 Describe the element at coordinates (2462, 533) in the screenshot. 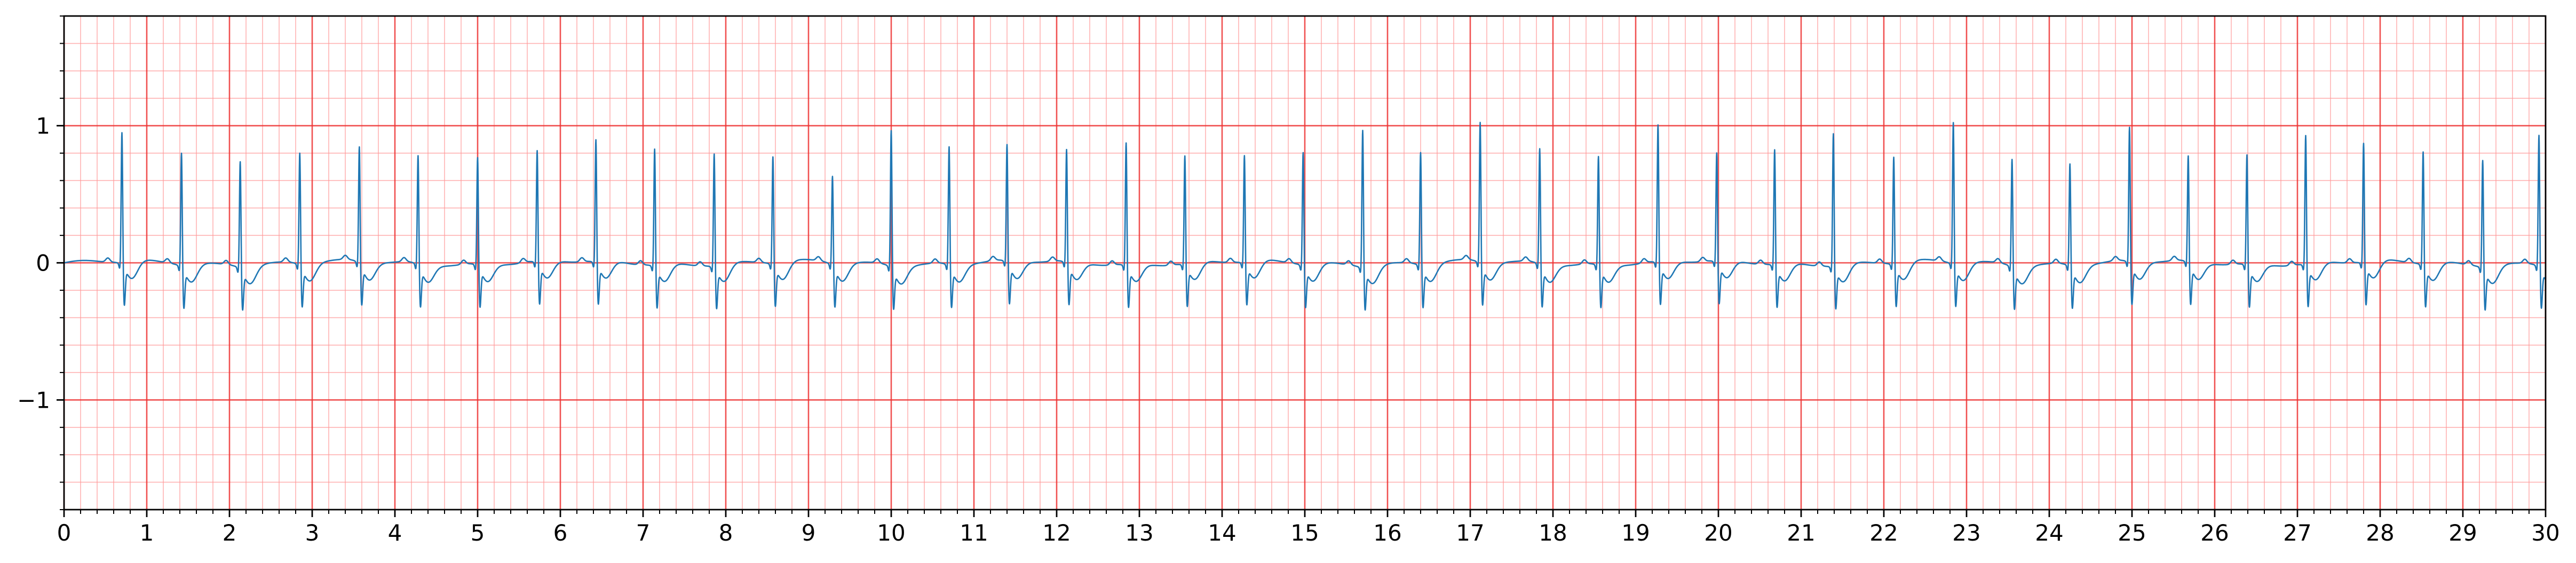

I see `x-tick-label: 29` at that location.